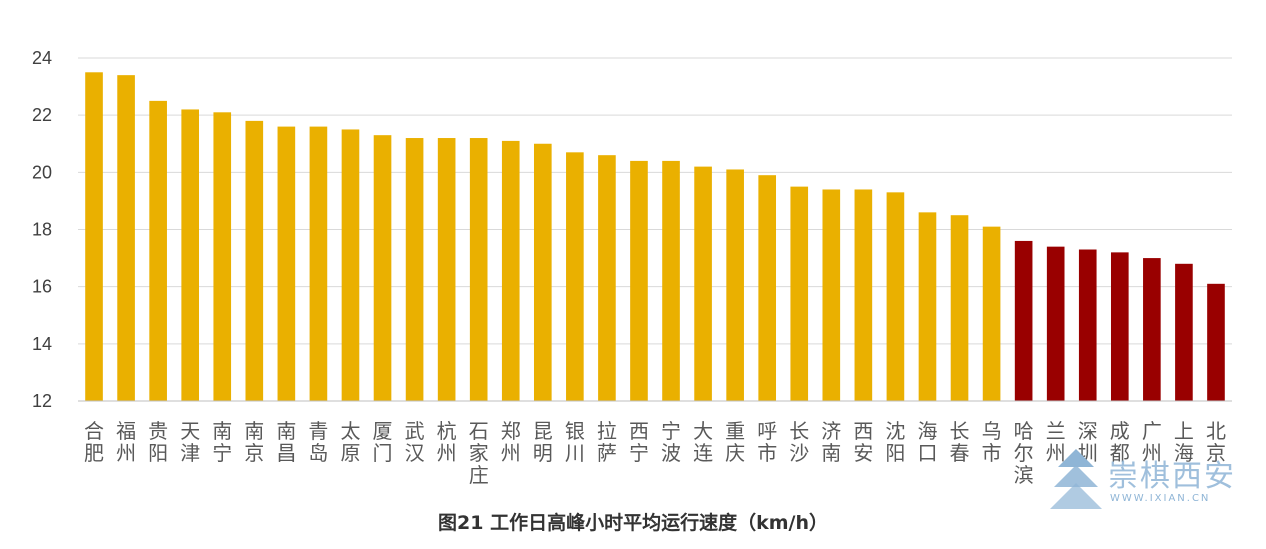 The width and height of the screenshot is (1266, 549). Describe the element at coordinates (1088, 442) in the screenshot. I see `x-tick-label: 深圳` at that location.